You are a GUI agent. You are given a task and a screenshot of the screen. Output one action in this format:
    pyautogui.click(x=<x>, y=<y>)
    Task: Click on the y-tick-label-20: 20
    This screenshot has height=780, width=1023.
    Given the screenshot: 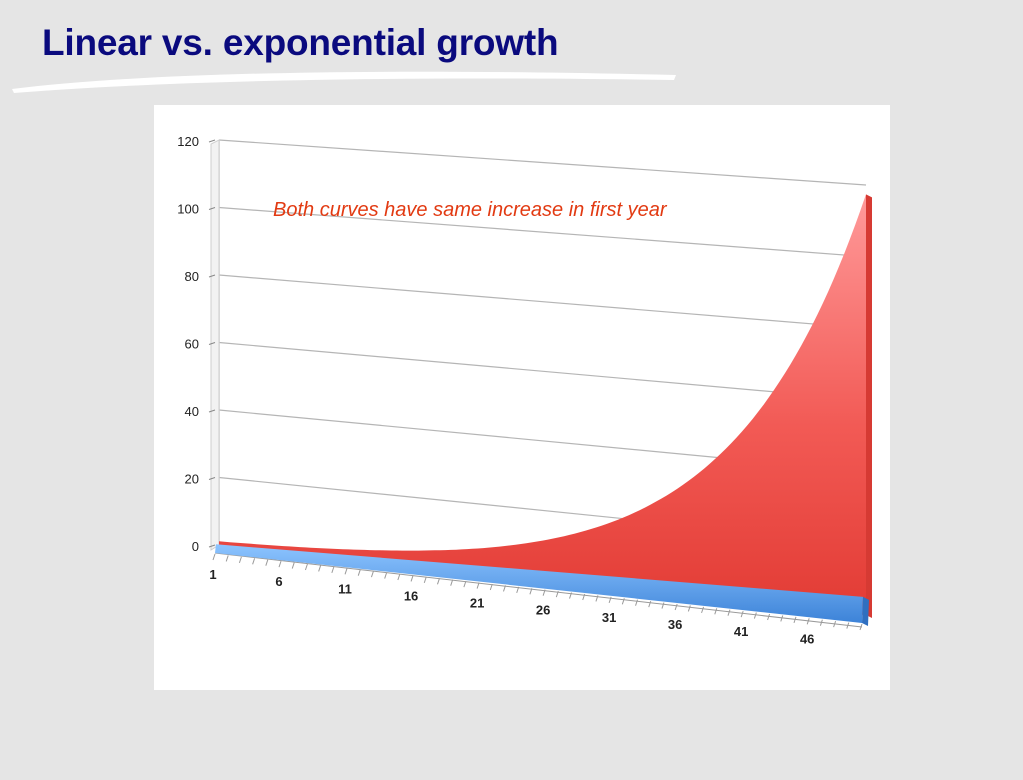 What is the action you would take?
    pyautogui.click(x=192, y=479)
    